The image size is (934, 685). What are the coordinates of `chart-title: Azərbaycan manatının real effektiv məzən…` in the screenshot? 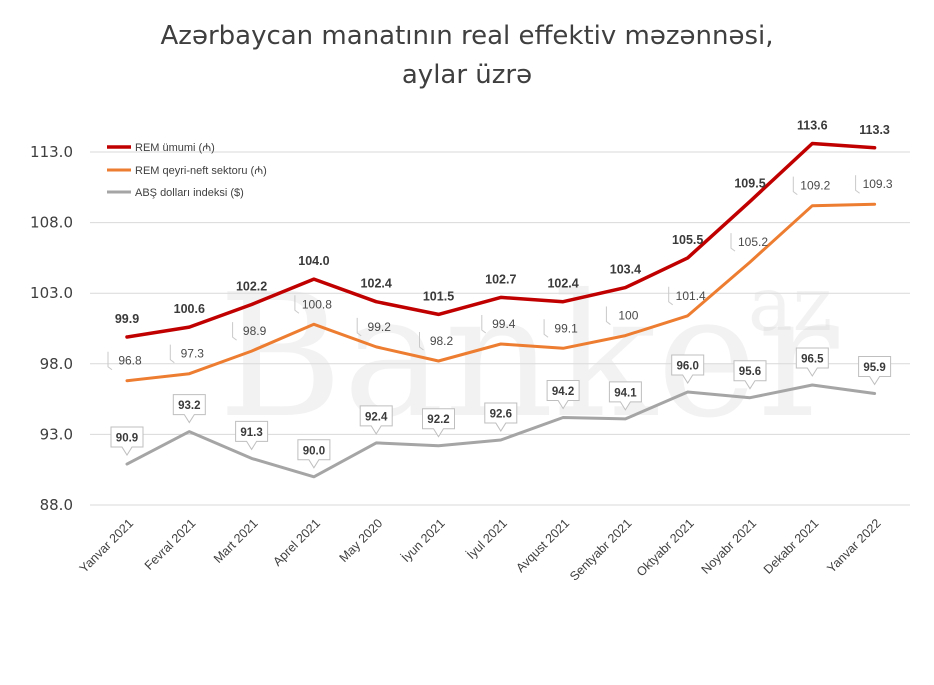 It's located at (467, 55).